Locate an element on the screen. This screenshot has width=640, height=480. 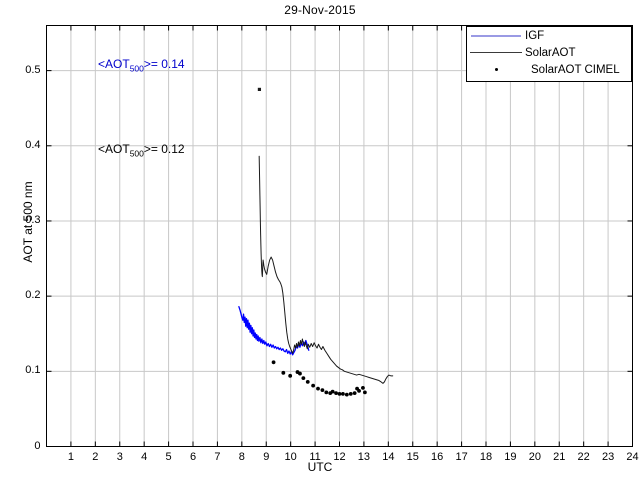
annotation-igf-mean: <AOT500>= 0.14 is located at coordinates (141, 65).